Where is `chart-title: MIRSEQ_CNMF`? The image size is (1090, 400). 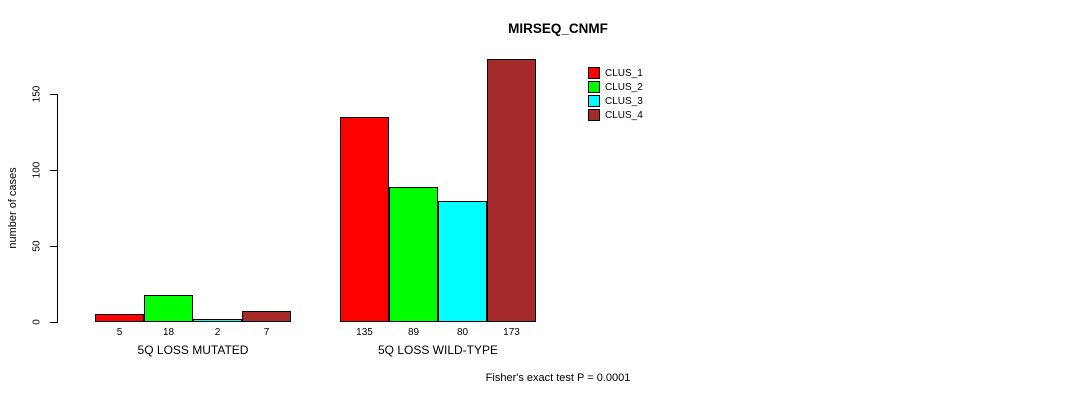
chart-title: MIRSEQ_CNMF is located at coordinates (558, 28).